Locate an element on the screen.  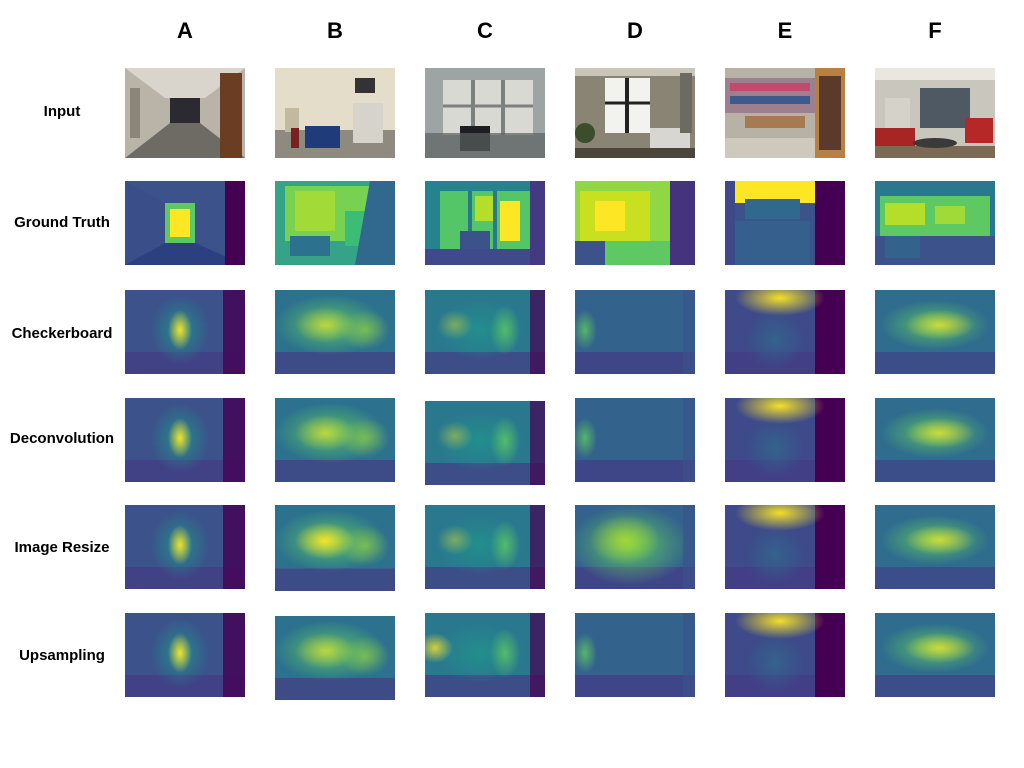
image-input-c is located at coordinates (485, 113).